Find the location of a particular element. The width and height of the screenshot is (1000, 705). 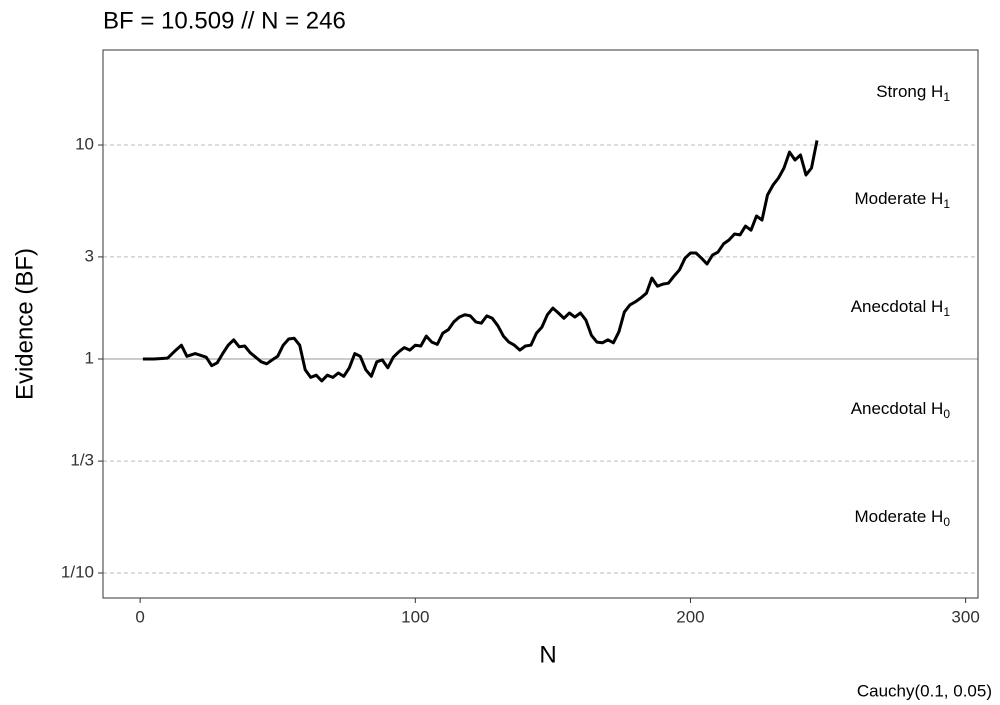

y-tick-label: 1/10 is located at coordinates (77, 571).